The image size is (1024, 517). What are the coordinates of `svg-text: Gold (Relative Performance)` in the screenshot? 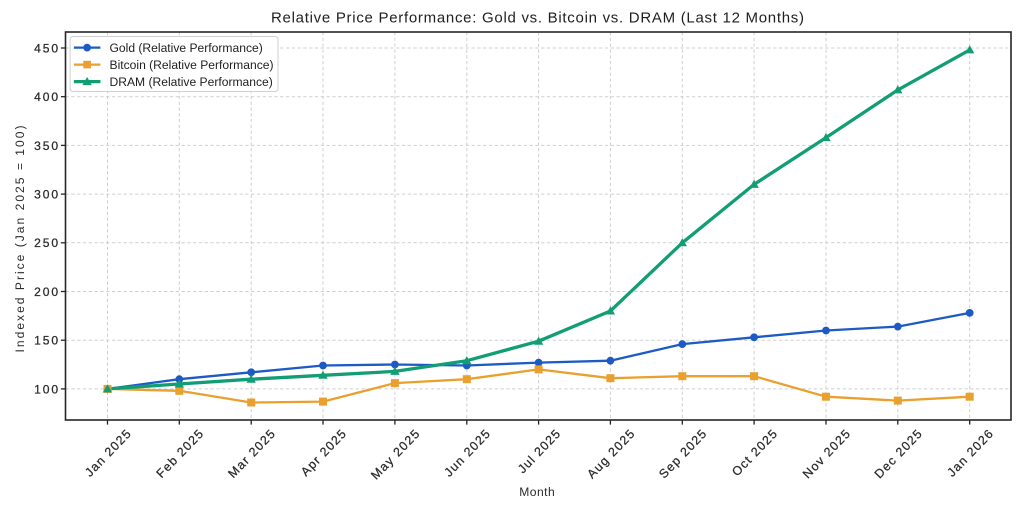 It's located at (186, 48).